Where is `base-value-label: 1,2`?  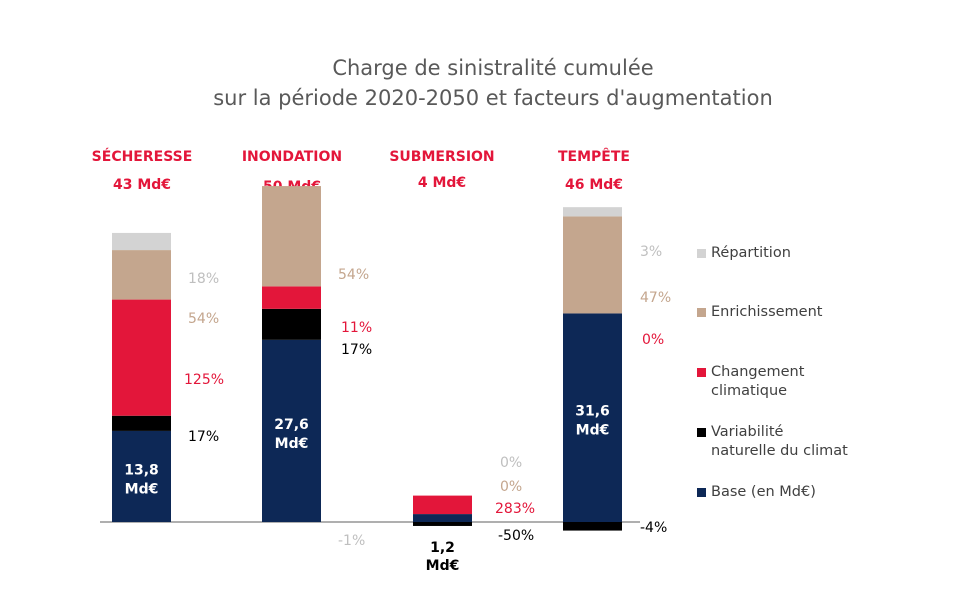
base-value-label: 1,2 is located at coordinates (442, 548).